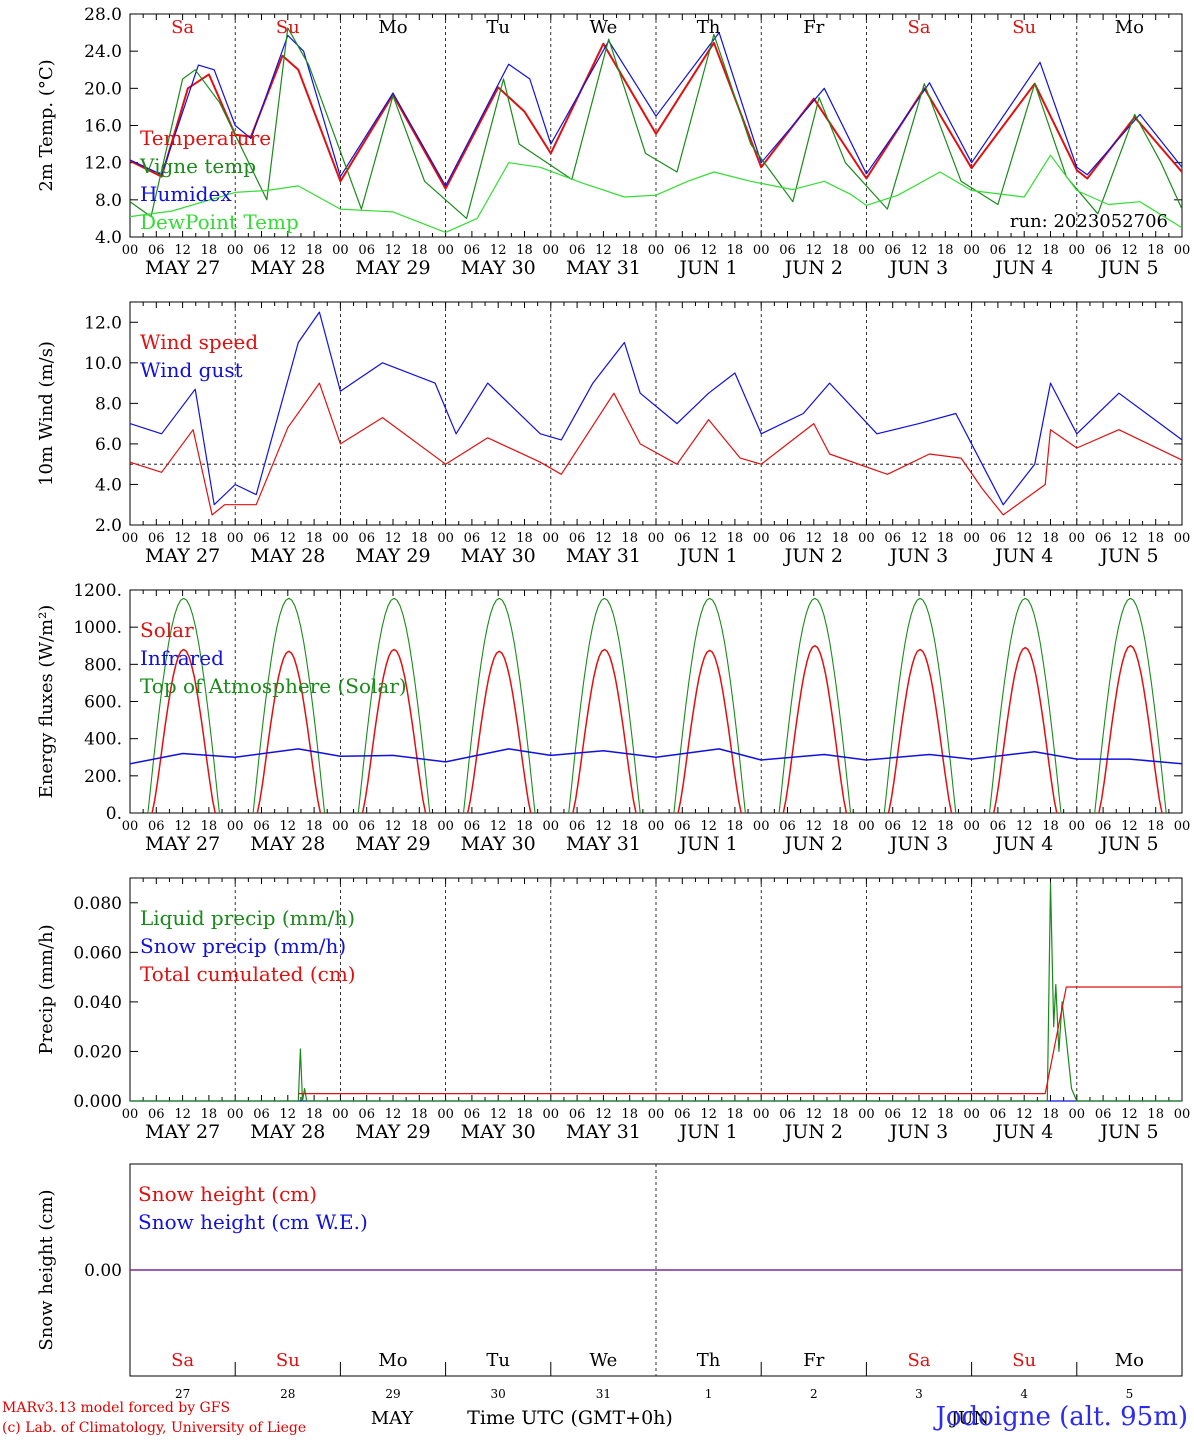  I want to click on y-axis-label: Snow height (cm), so click(46, 1269).